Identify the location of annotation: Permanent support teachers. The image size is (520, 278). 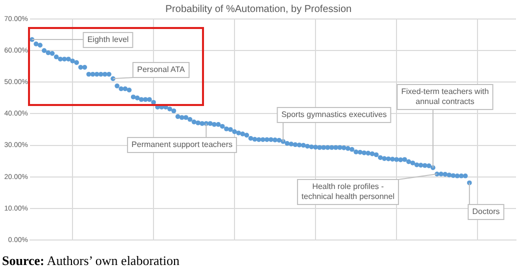
(182, 145).